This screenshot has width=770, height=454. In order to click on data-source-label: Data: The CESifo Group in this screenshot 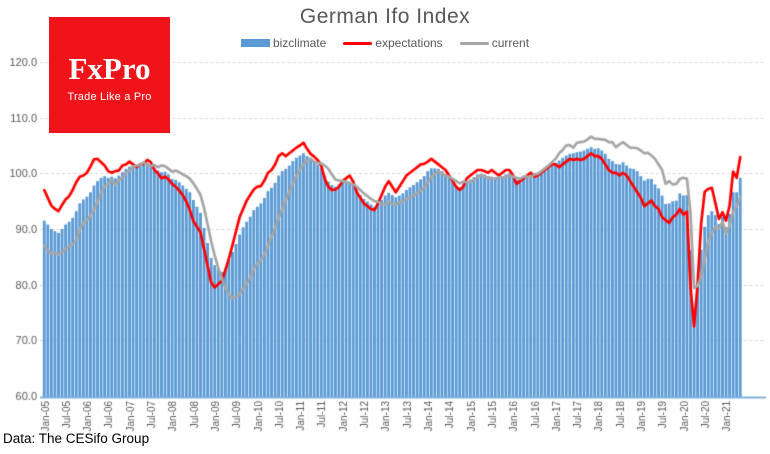, I will do `click(76, 438)`.